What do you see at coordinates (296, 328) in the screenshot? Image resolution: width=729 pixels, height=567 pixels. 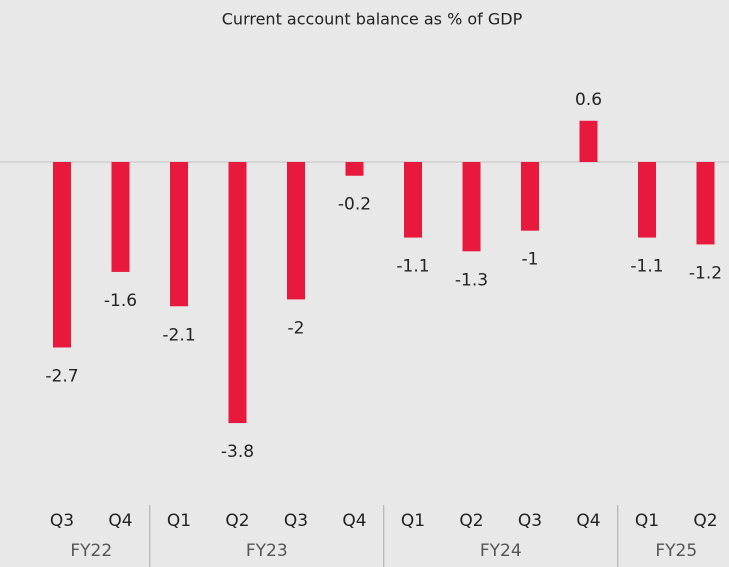 I see `data-label: -2` at bounding box center [296, 328].